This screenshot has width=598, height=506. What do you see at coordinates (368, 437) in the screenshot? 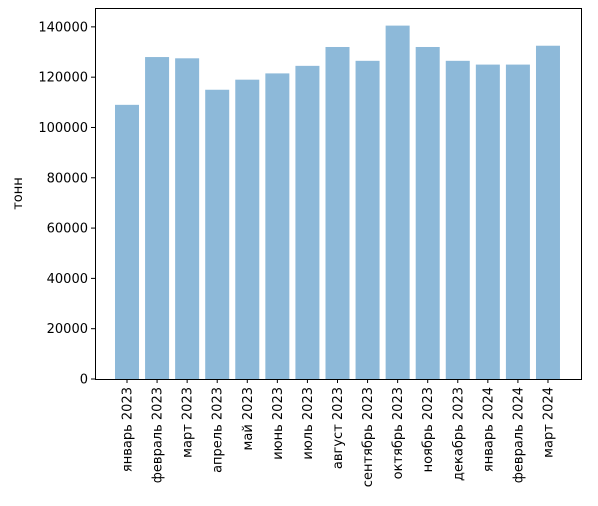
I see `x-tick-label: сентябрь 2023` at bounding box center [368, 437].